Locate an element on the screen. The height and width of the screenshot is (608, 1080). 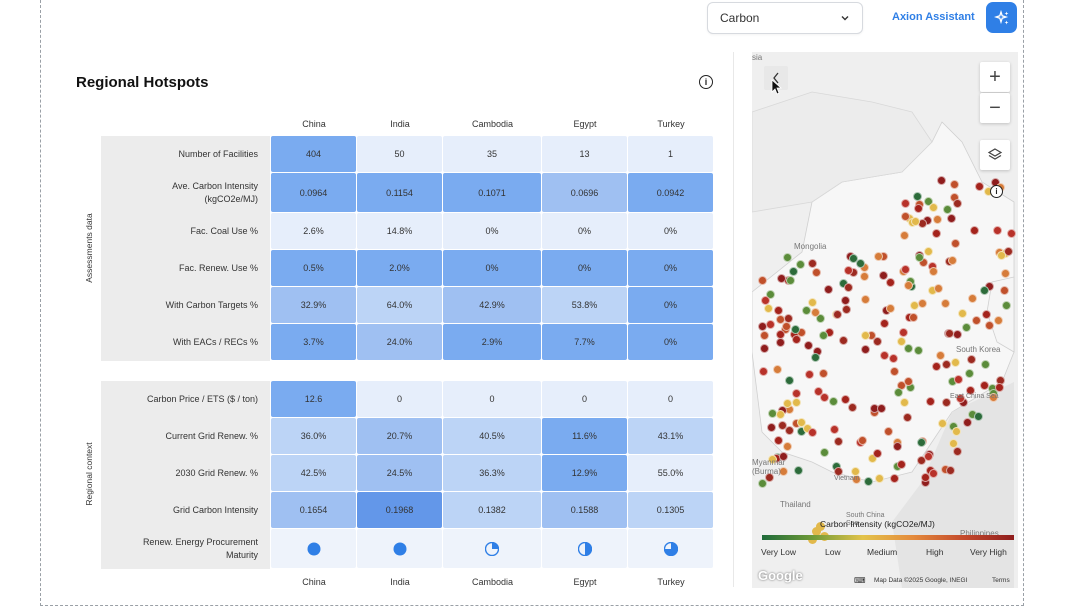
assistant-link: Axion Assistant is located at coordinates (933, 17).